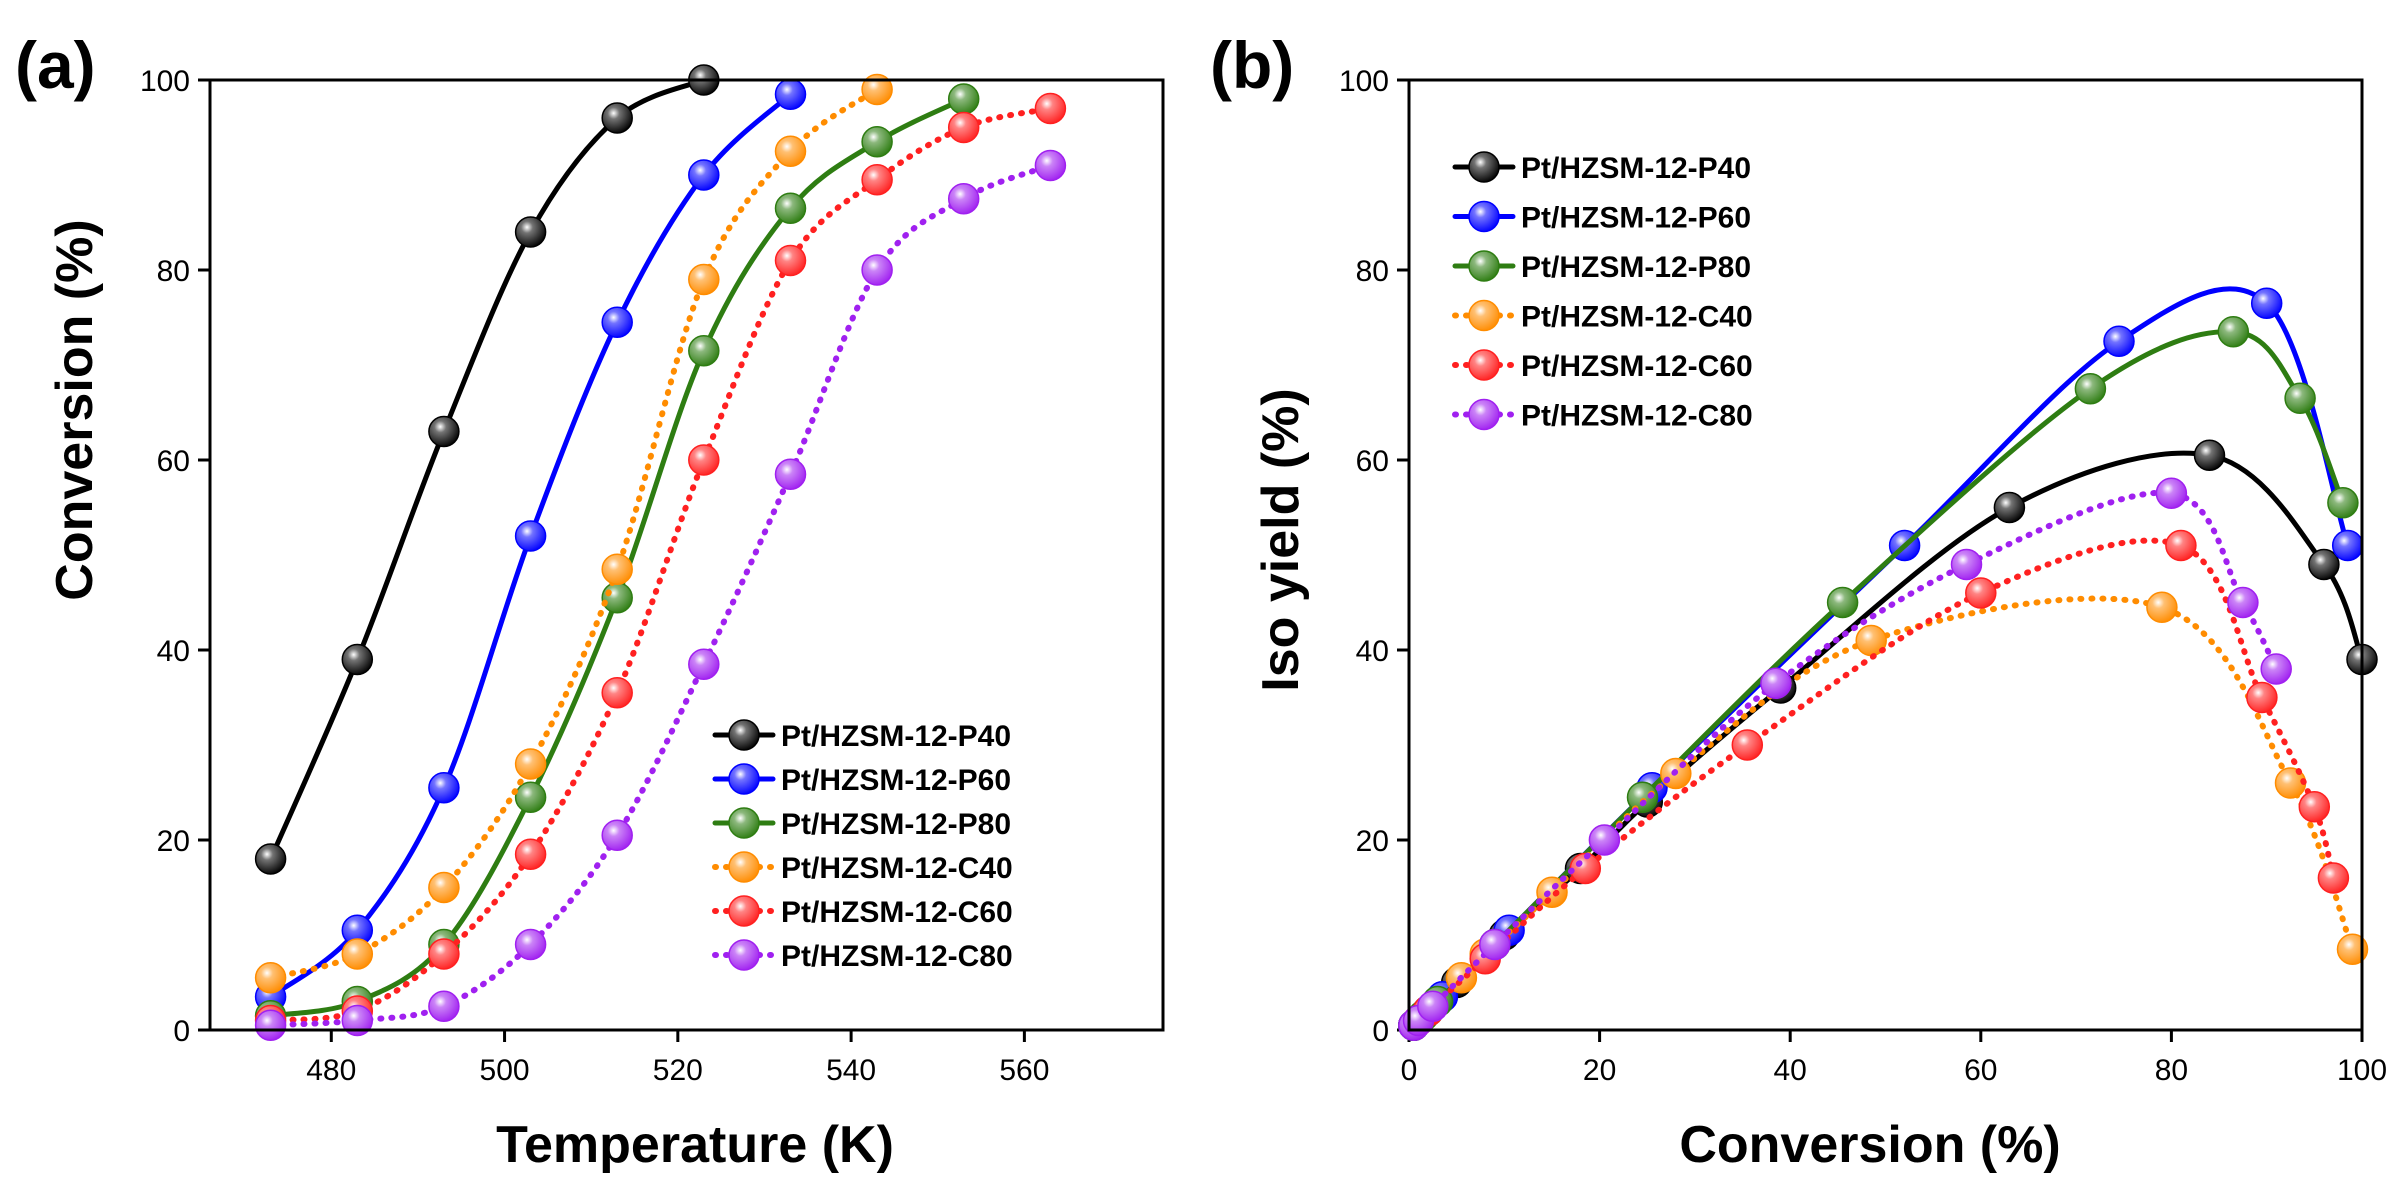  What do you see at coordinates (331, 1070) in the screenshot?
I see `panel-a-x-tick-label: 480` at bounding box center [331, 1070].